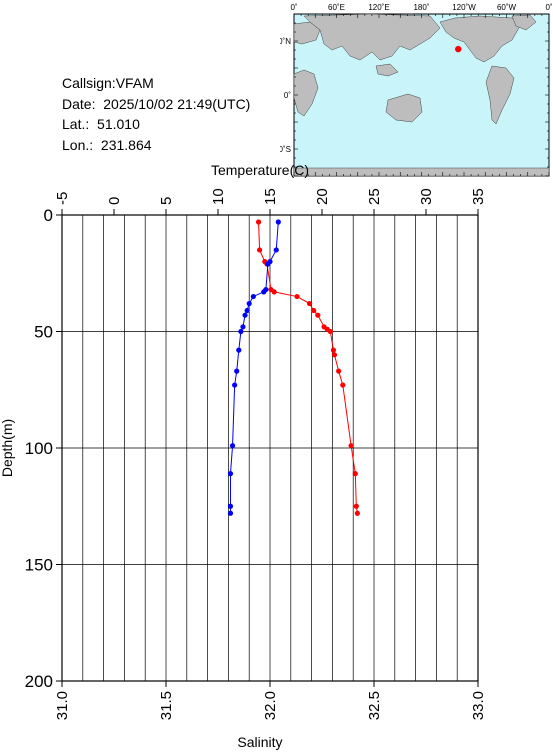 The height and width of the screenshot is (756, 553). Describe the element at coordinates (260, 170) in the screenshot. I see `temperature-axis-title: Temperature(C)` at that location.